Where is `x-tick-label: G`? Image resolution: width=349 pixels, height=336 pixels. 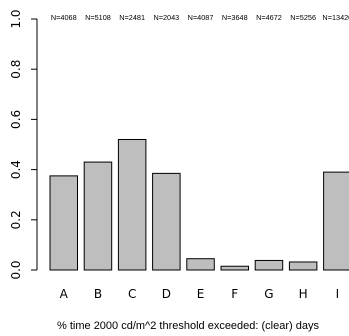
x-tick-label: G is located at coordinates (268, 294).